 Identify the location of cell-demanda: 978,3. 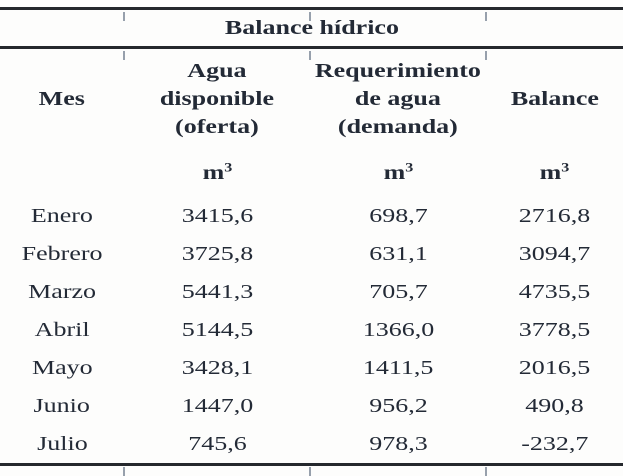
(398, 443).